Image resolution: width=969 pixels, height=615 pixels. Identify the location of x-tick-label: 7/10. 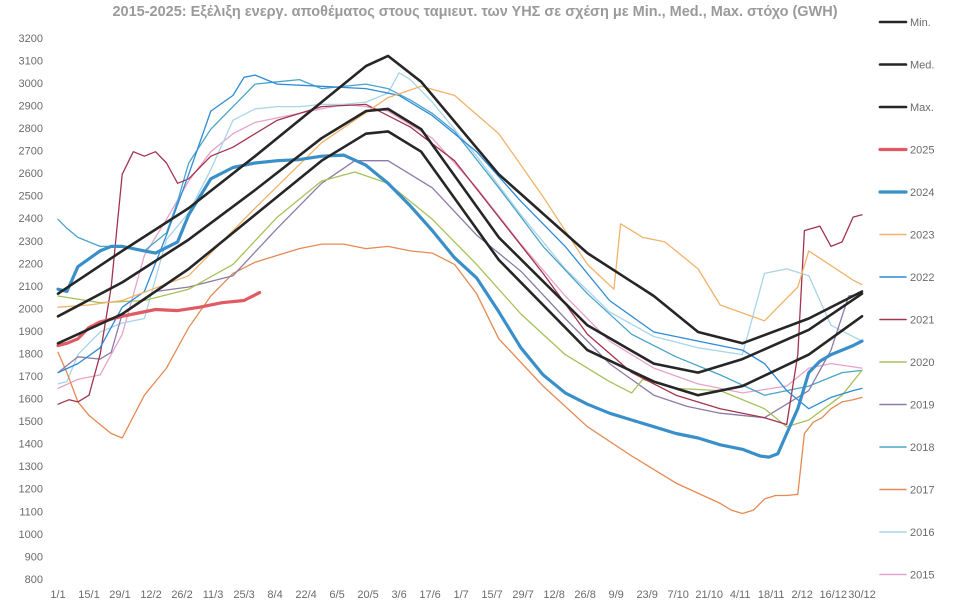
(677, 595).